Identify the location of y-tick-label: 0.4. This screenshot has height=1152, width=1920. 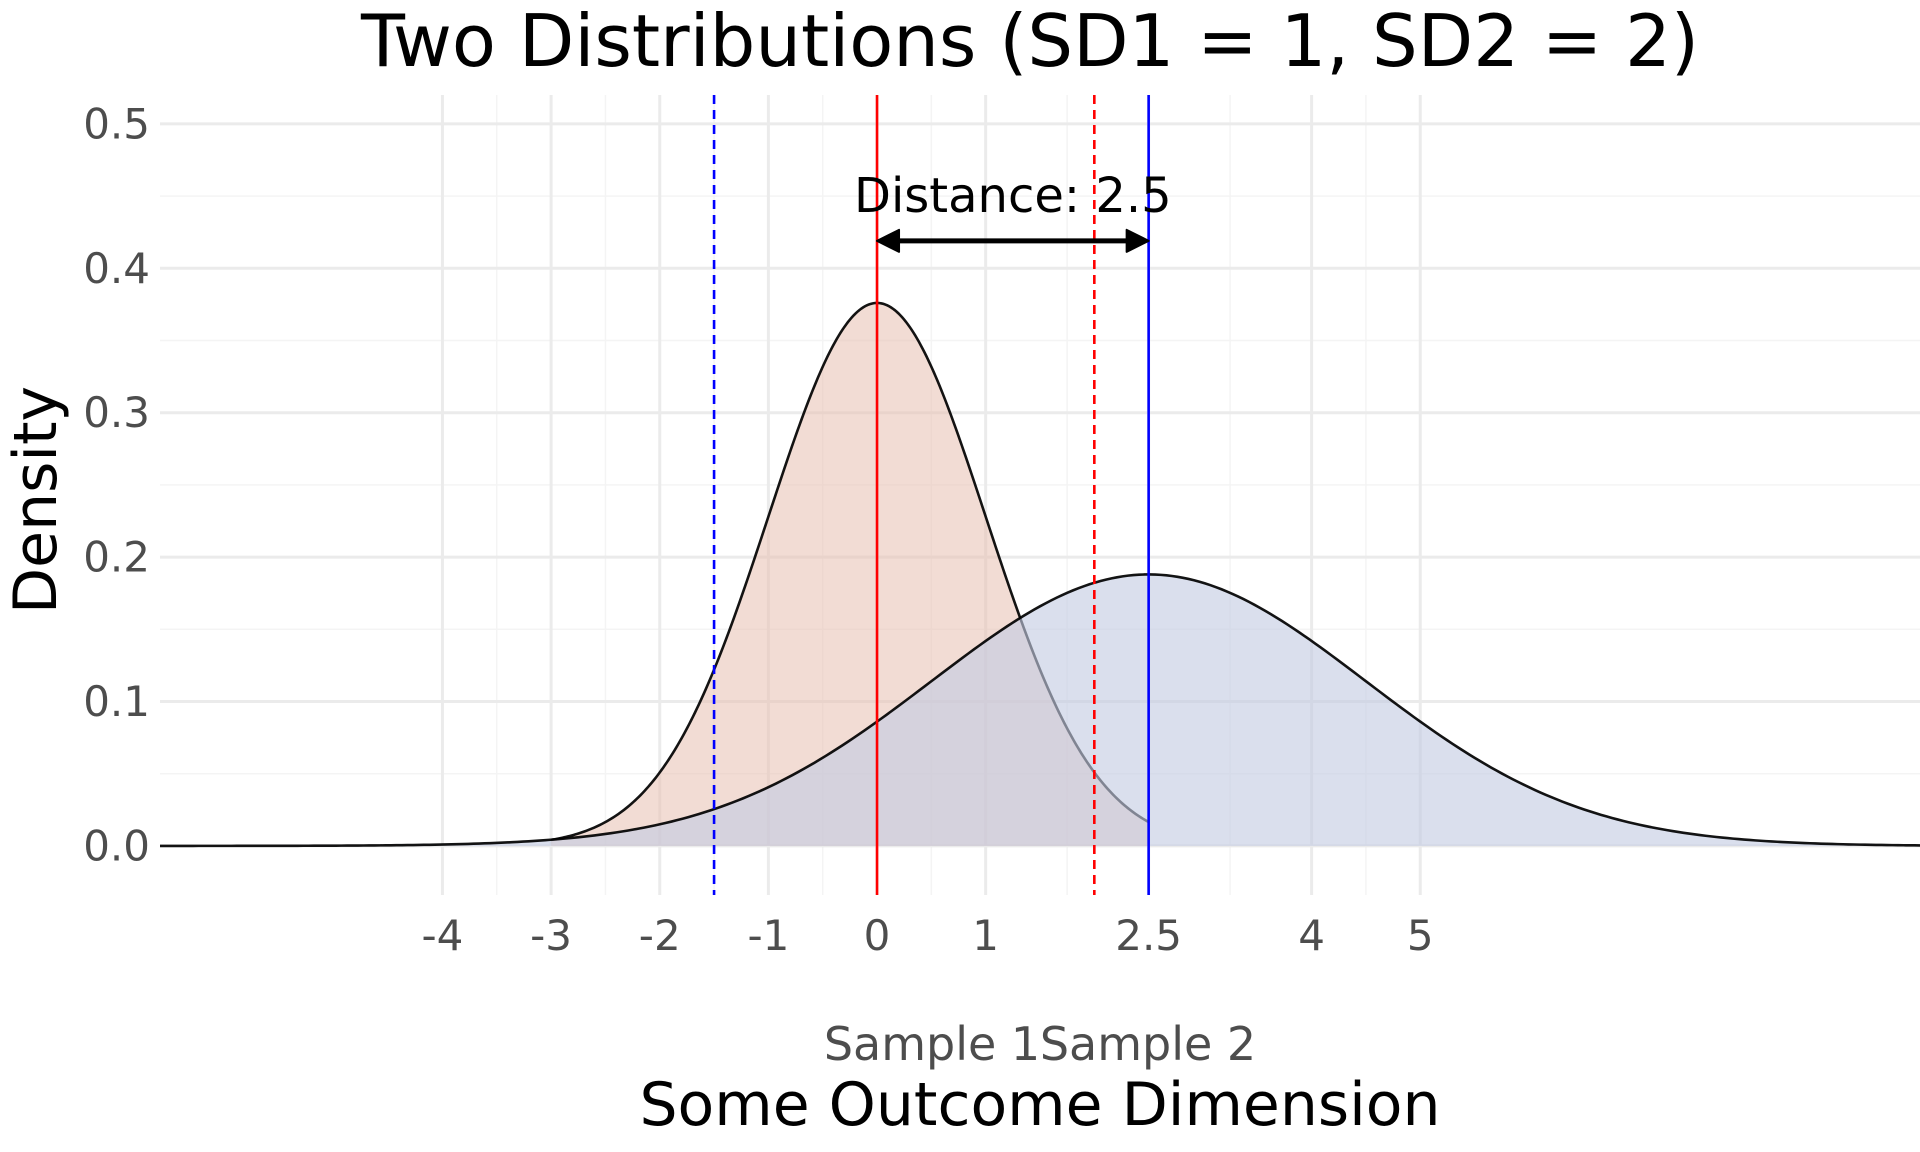
(116, 268).